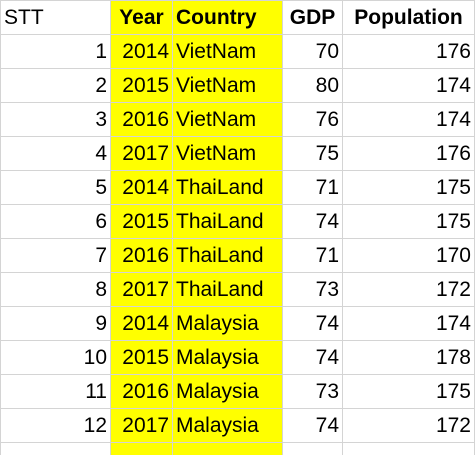 The height and width of the screenshot is (463, 476). I want to click on table-row: 6 2015 ThaiLand 74 175, so click(237, 221).